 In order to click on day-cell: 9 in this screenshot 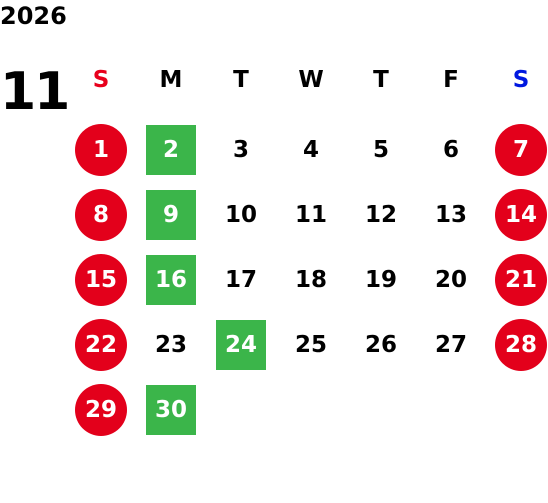, I will do `click(171, 215)`.